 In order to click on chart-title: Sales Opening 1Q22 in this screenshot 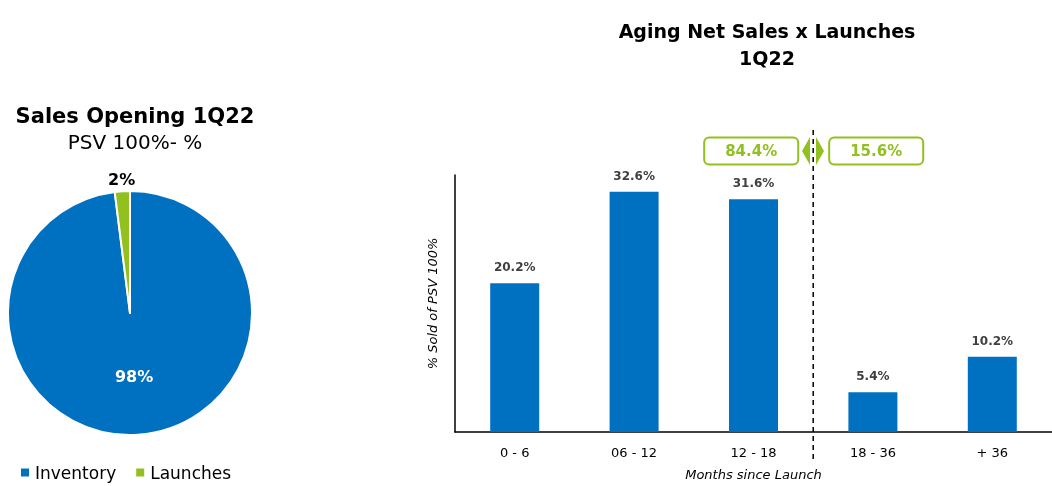, I will do `click(135, 115)`.